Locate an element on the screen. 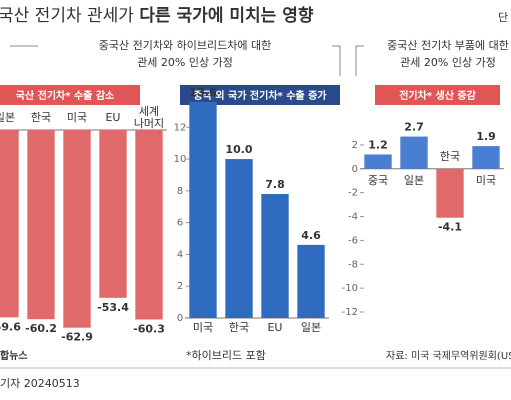 The width and height of the screenshot is (511, 400). data-label: -59.6 is located at coordinates (10, 326).